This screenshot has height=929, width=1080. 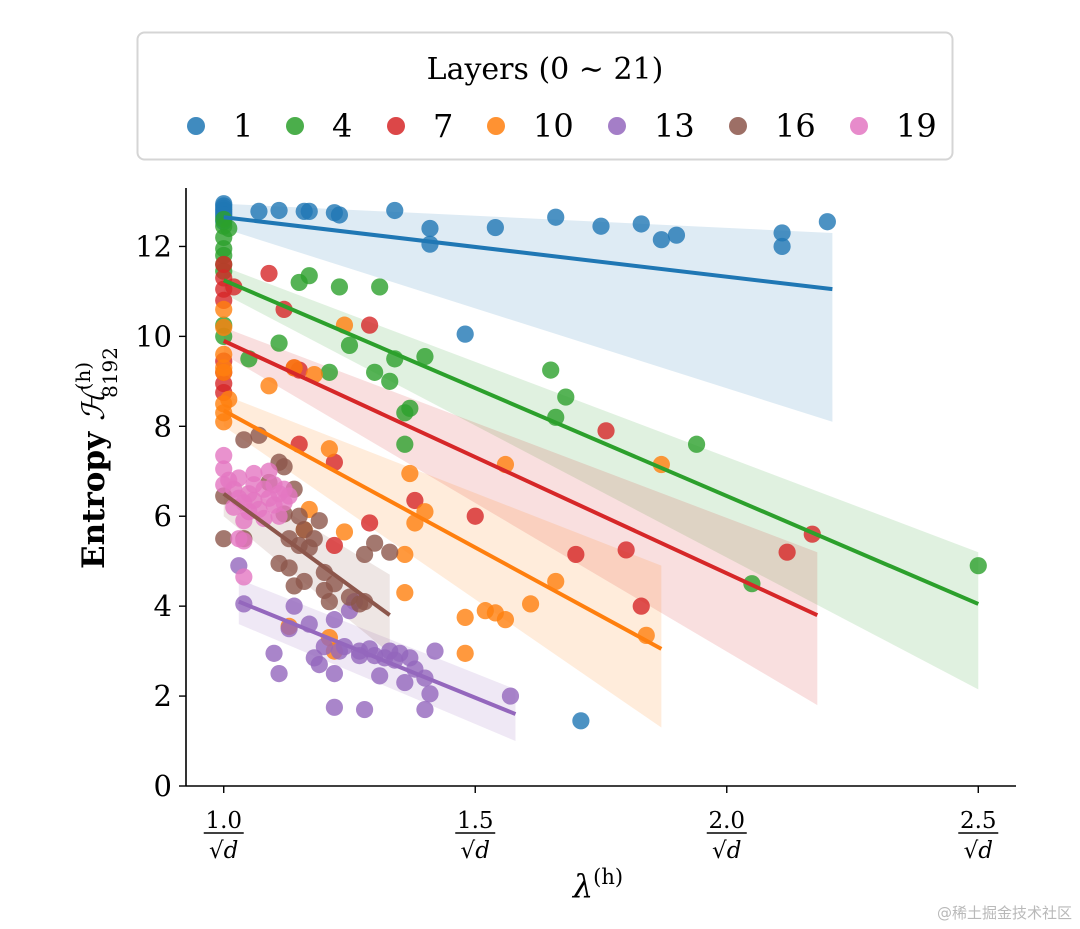 I want to click on y-tick-label: 6, so click(x=163, y=516).